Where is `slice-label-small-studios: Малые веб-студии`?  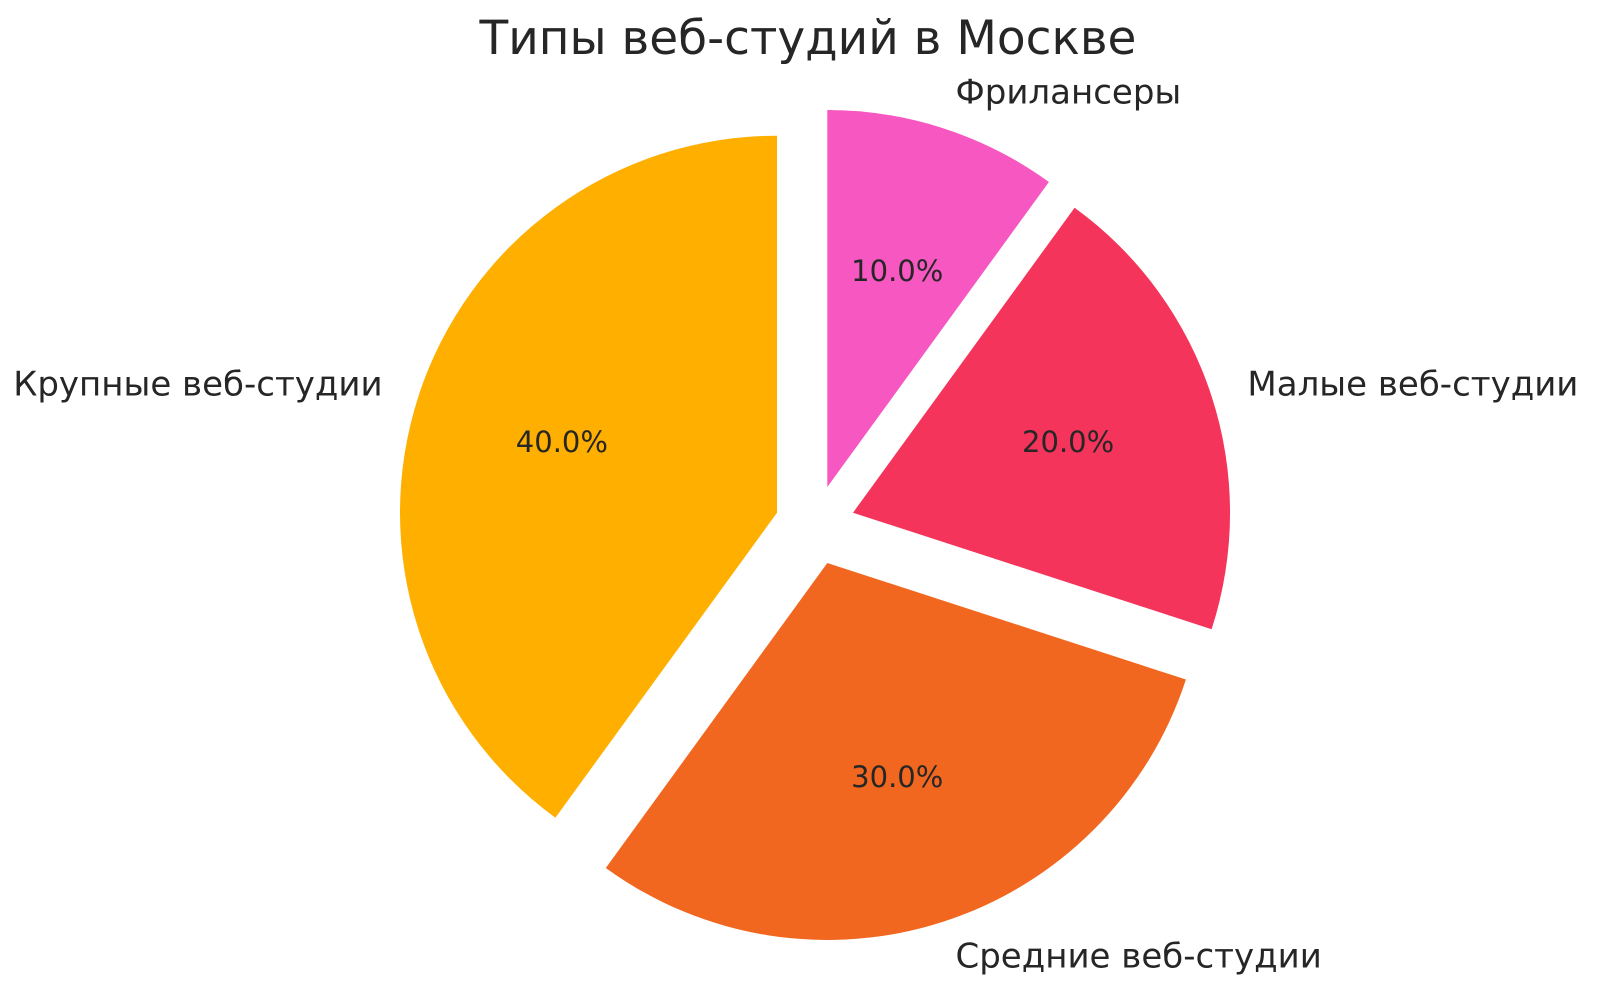
slice-label-small-studios: Малые веб-студии is located at coordinates (1413, 383).